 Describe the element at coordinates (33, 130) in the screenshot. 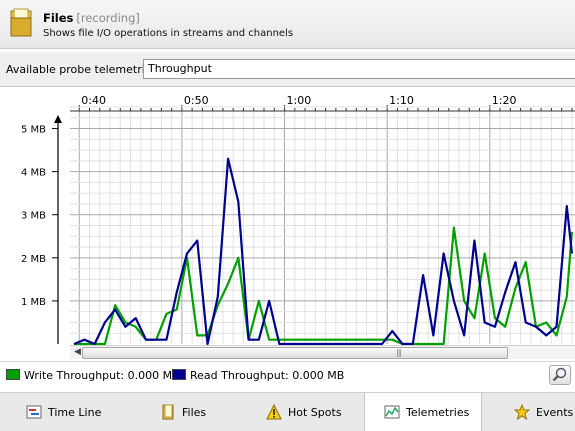

I see `y-tick-label: 5 MB` at that location.